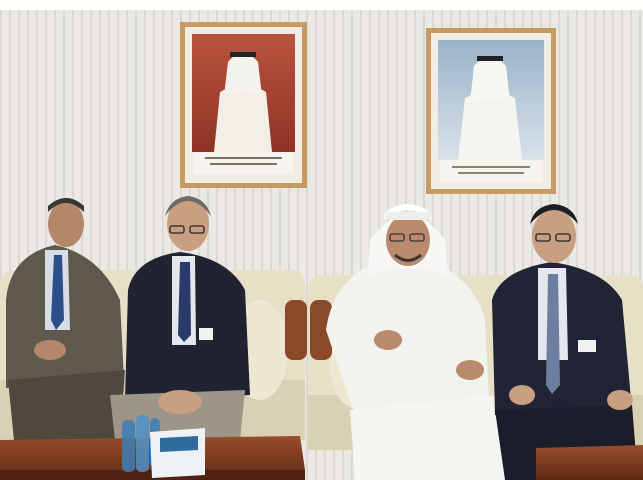  I want to click on portrait-frame-right, so click(491, 111).